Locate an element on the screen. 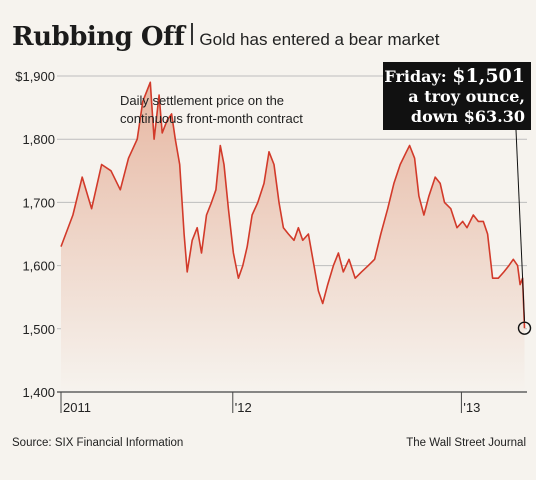 This screenshot has height=480, width=536. callout-line-2: a troy ounce, is located at coordinates (466, 96).